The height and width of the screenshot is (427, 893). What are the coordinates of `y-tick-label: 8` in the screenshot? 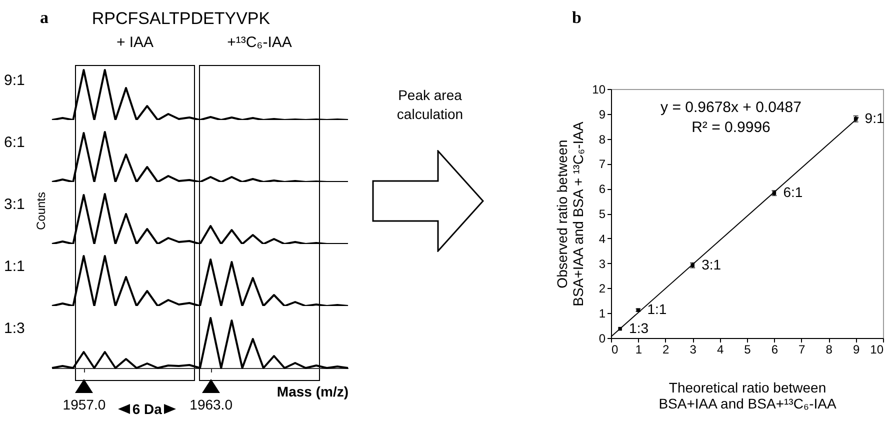 It's located at (602, 139).